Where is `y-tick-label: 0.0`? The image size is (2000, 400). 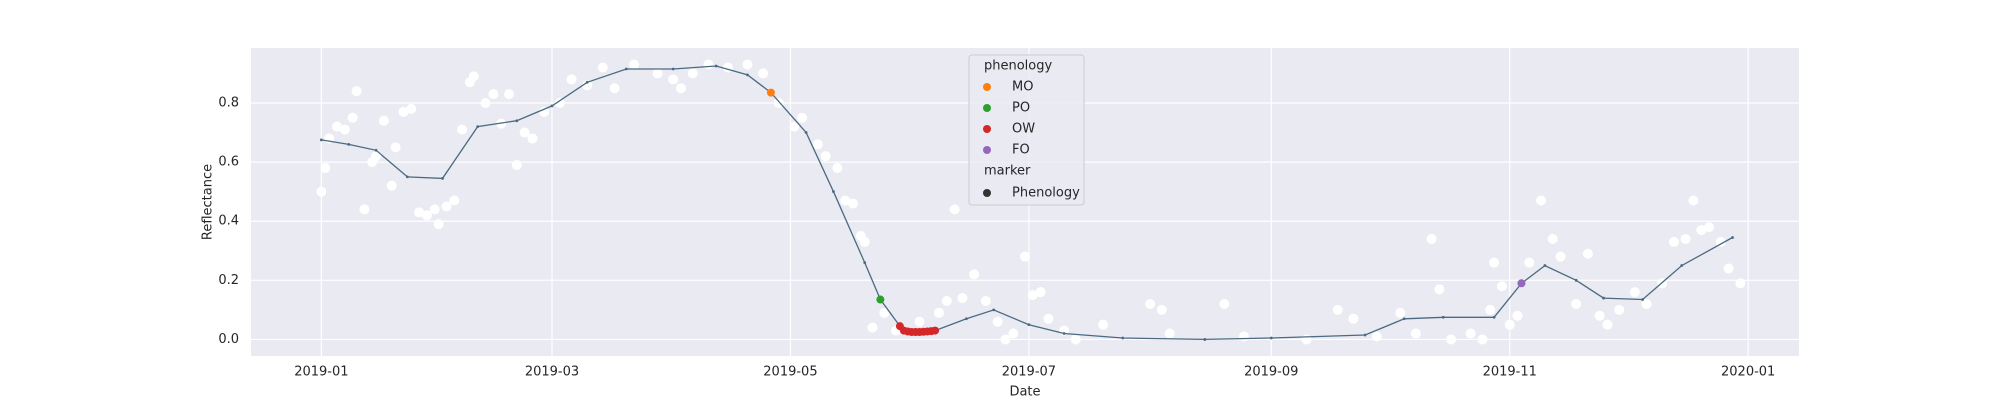
y-tick-label: 0.0 is located at coordinates (228, 339).